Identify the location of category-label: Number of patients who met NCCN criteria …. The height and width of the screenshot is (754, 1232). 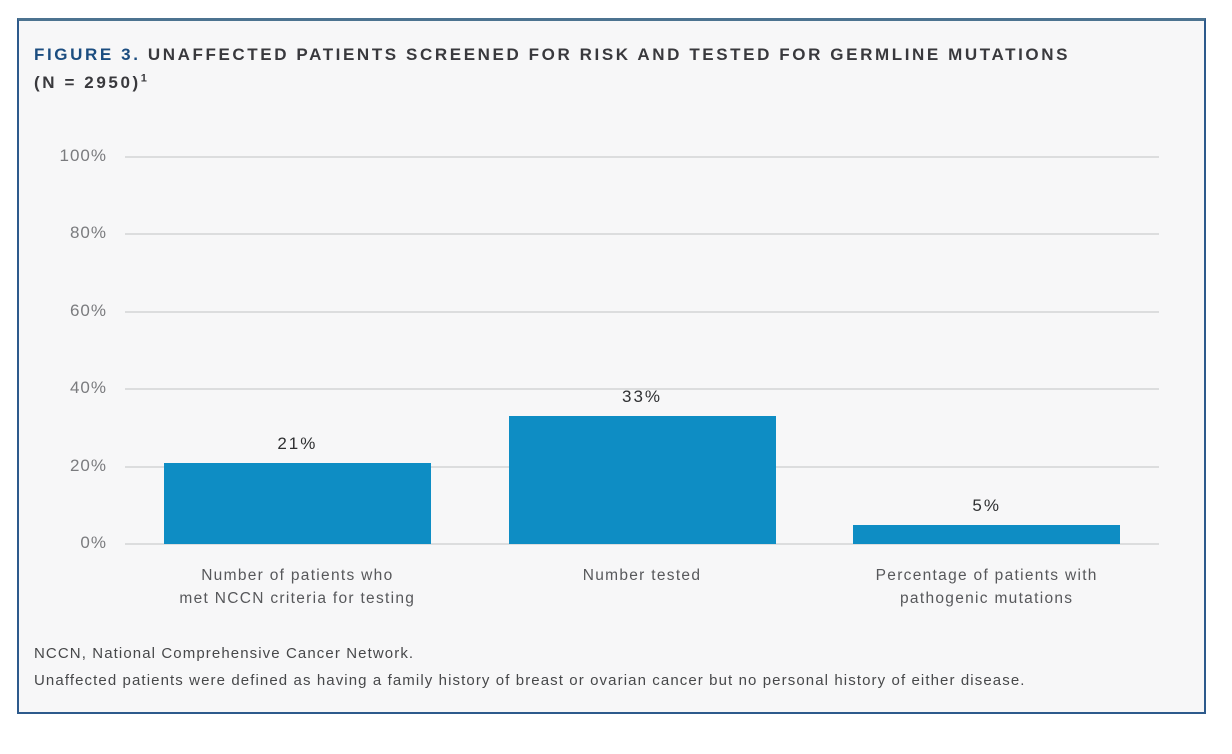
(297, 587).